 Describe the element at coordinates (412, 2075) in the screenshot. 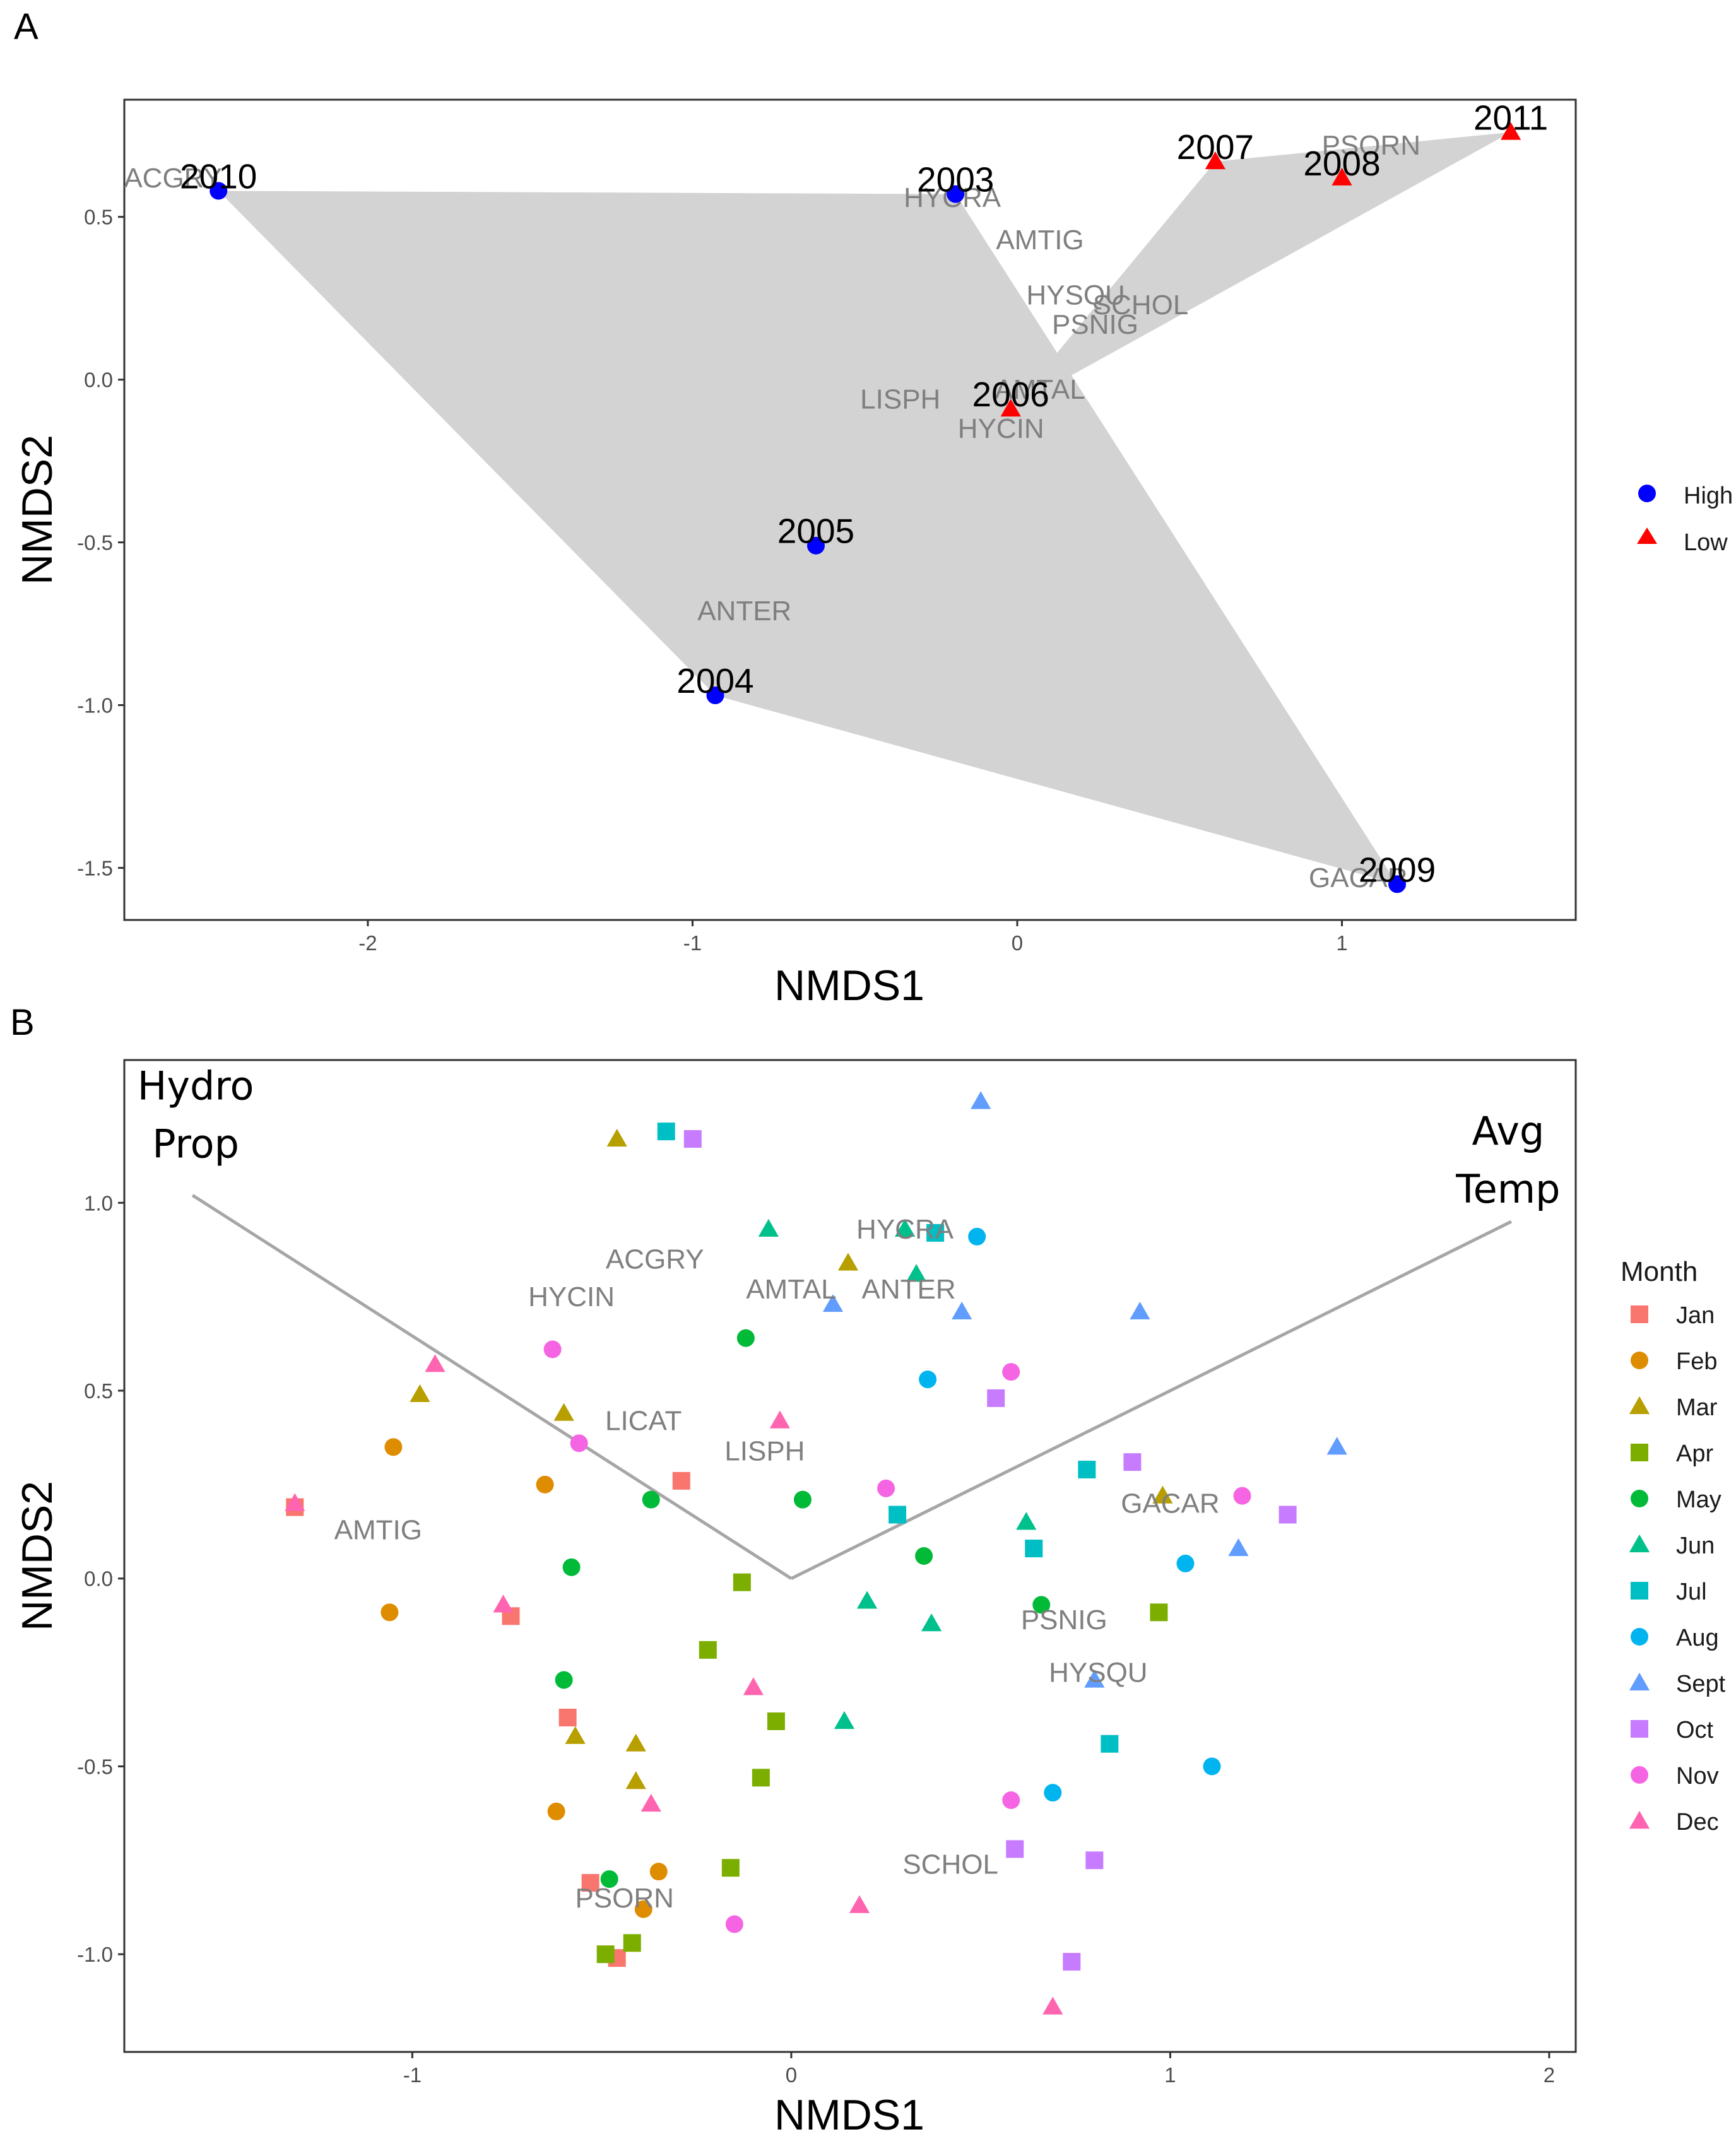

I see `panel-b-x-tick-label: -1` at that location.